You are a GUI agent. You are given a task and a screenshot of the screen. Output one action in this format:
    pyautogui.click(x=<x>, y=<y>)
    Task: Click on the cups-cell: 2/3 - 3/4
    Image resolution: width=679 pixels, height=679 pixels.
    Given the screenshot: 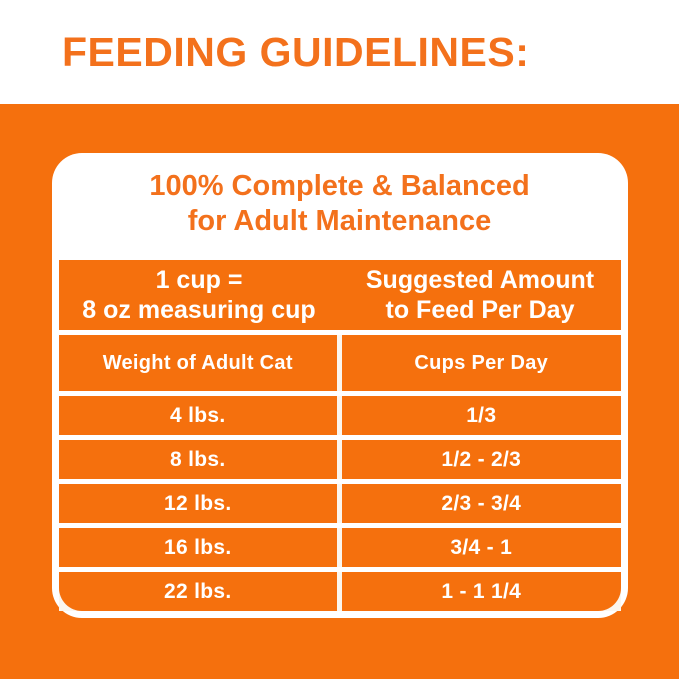 What is the action you would take?
    pyautogui.click(x=481, y=503)
    